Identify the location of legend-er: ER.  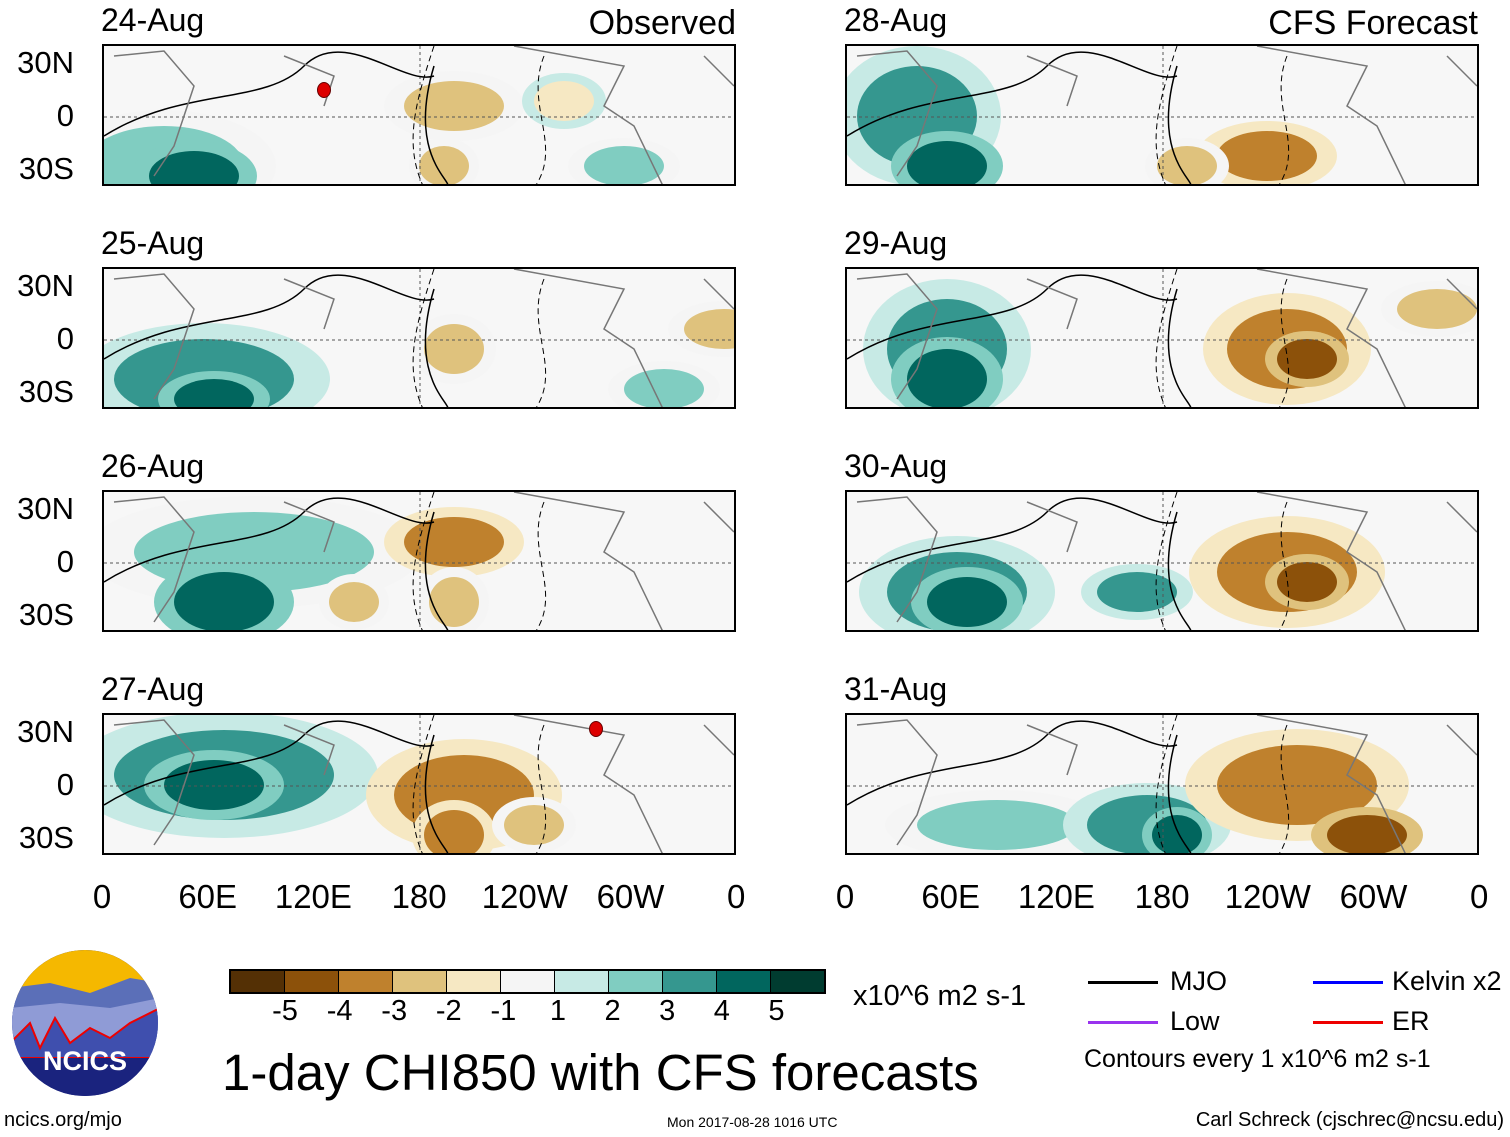
(1411, 1021).